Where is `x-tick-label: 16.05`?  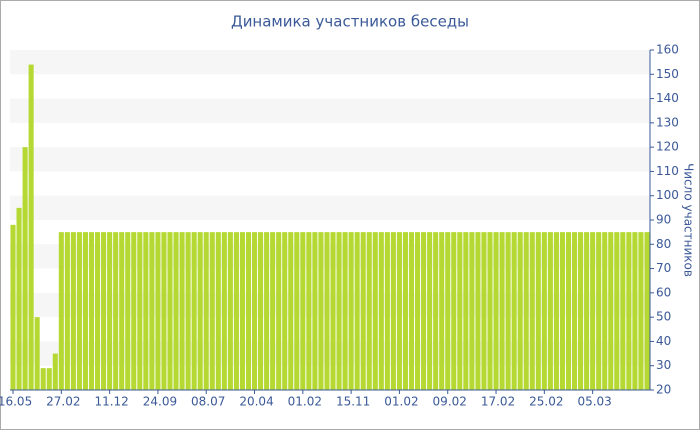
x-tick-label: 16.05 is located at coordinates (16, 402).